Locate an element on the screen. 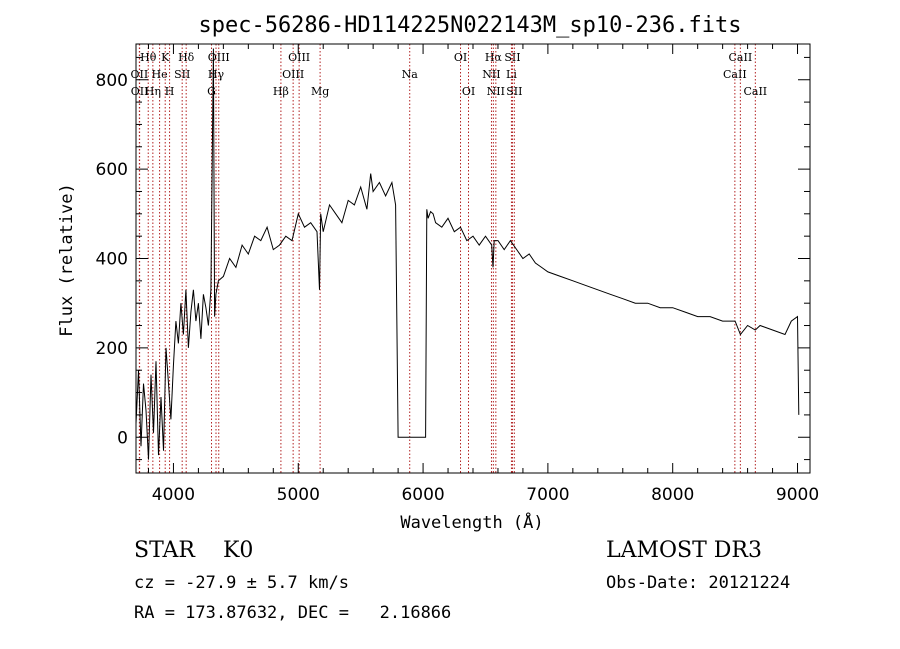  x-tick-label-1: 5000 is located at coordinates (298, 495).